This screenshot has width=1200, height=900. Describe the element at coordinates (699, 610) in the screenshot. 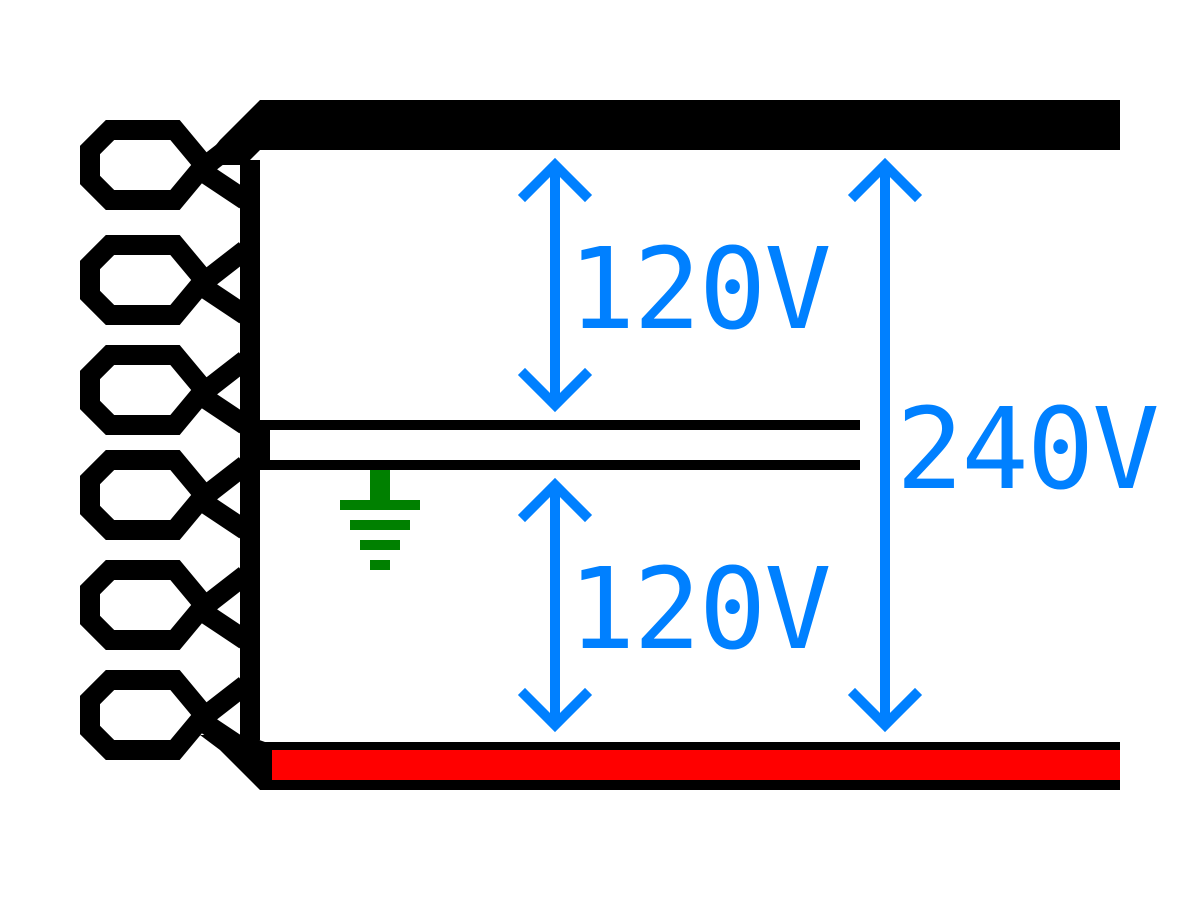

I see `lower-leg-label: 120V` at that location.